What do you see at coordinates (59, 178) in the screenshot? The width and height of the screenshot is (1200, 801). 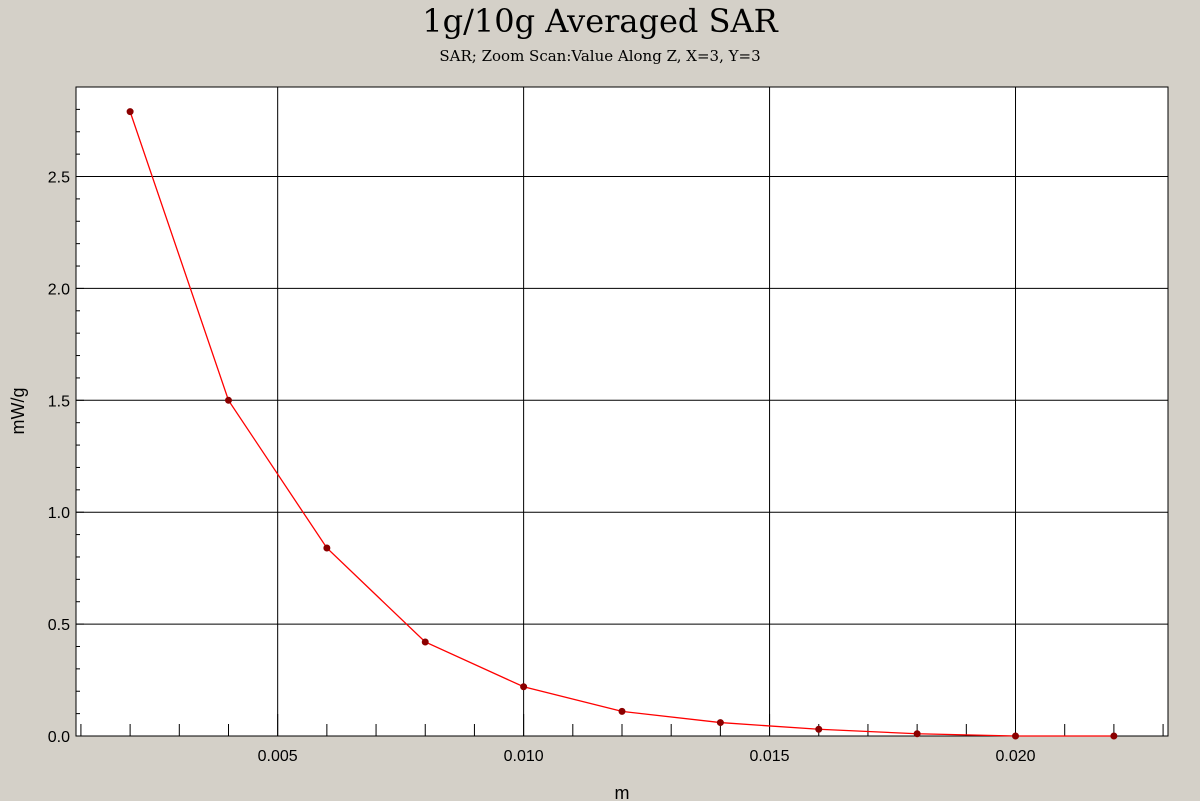 I see `y-tick-label: 2.5` at bounding box center [59, 178].